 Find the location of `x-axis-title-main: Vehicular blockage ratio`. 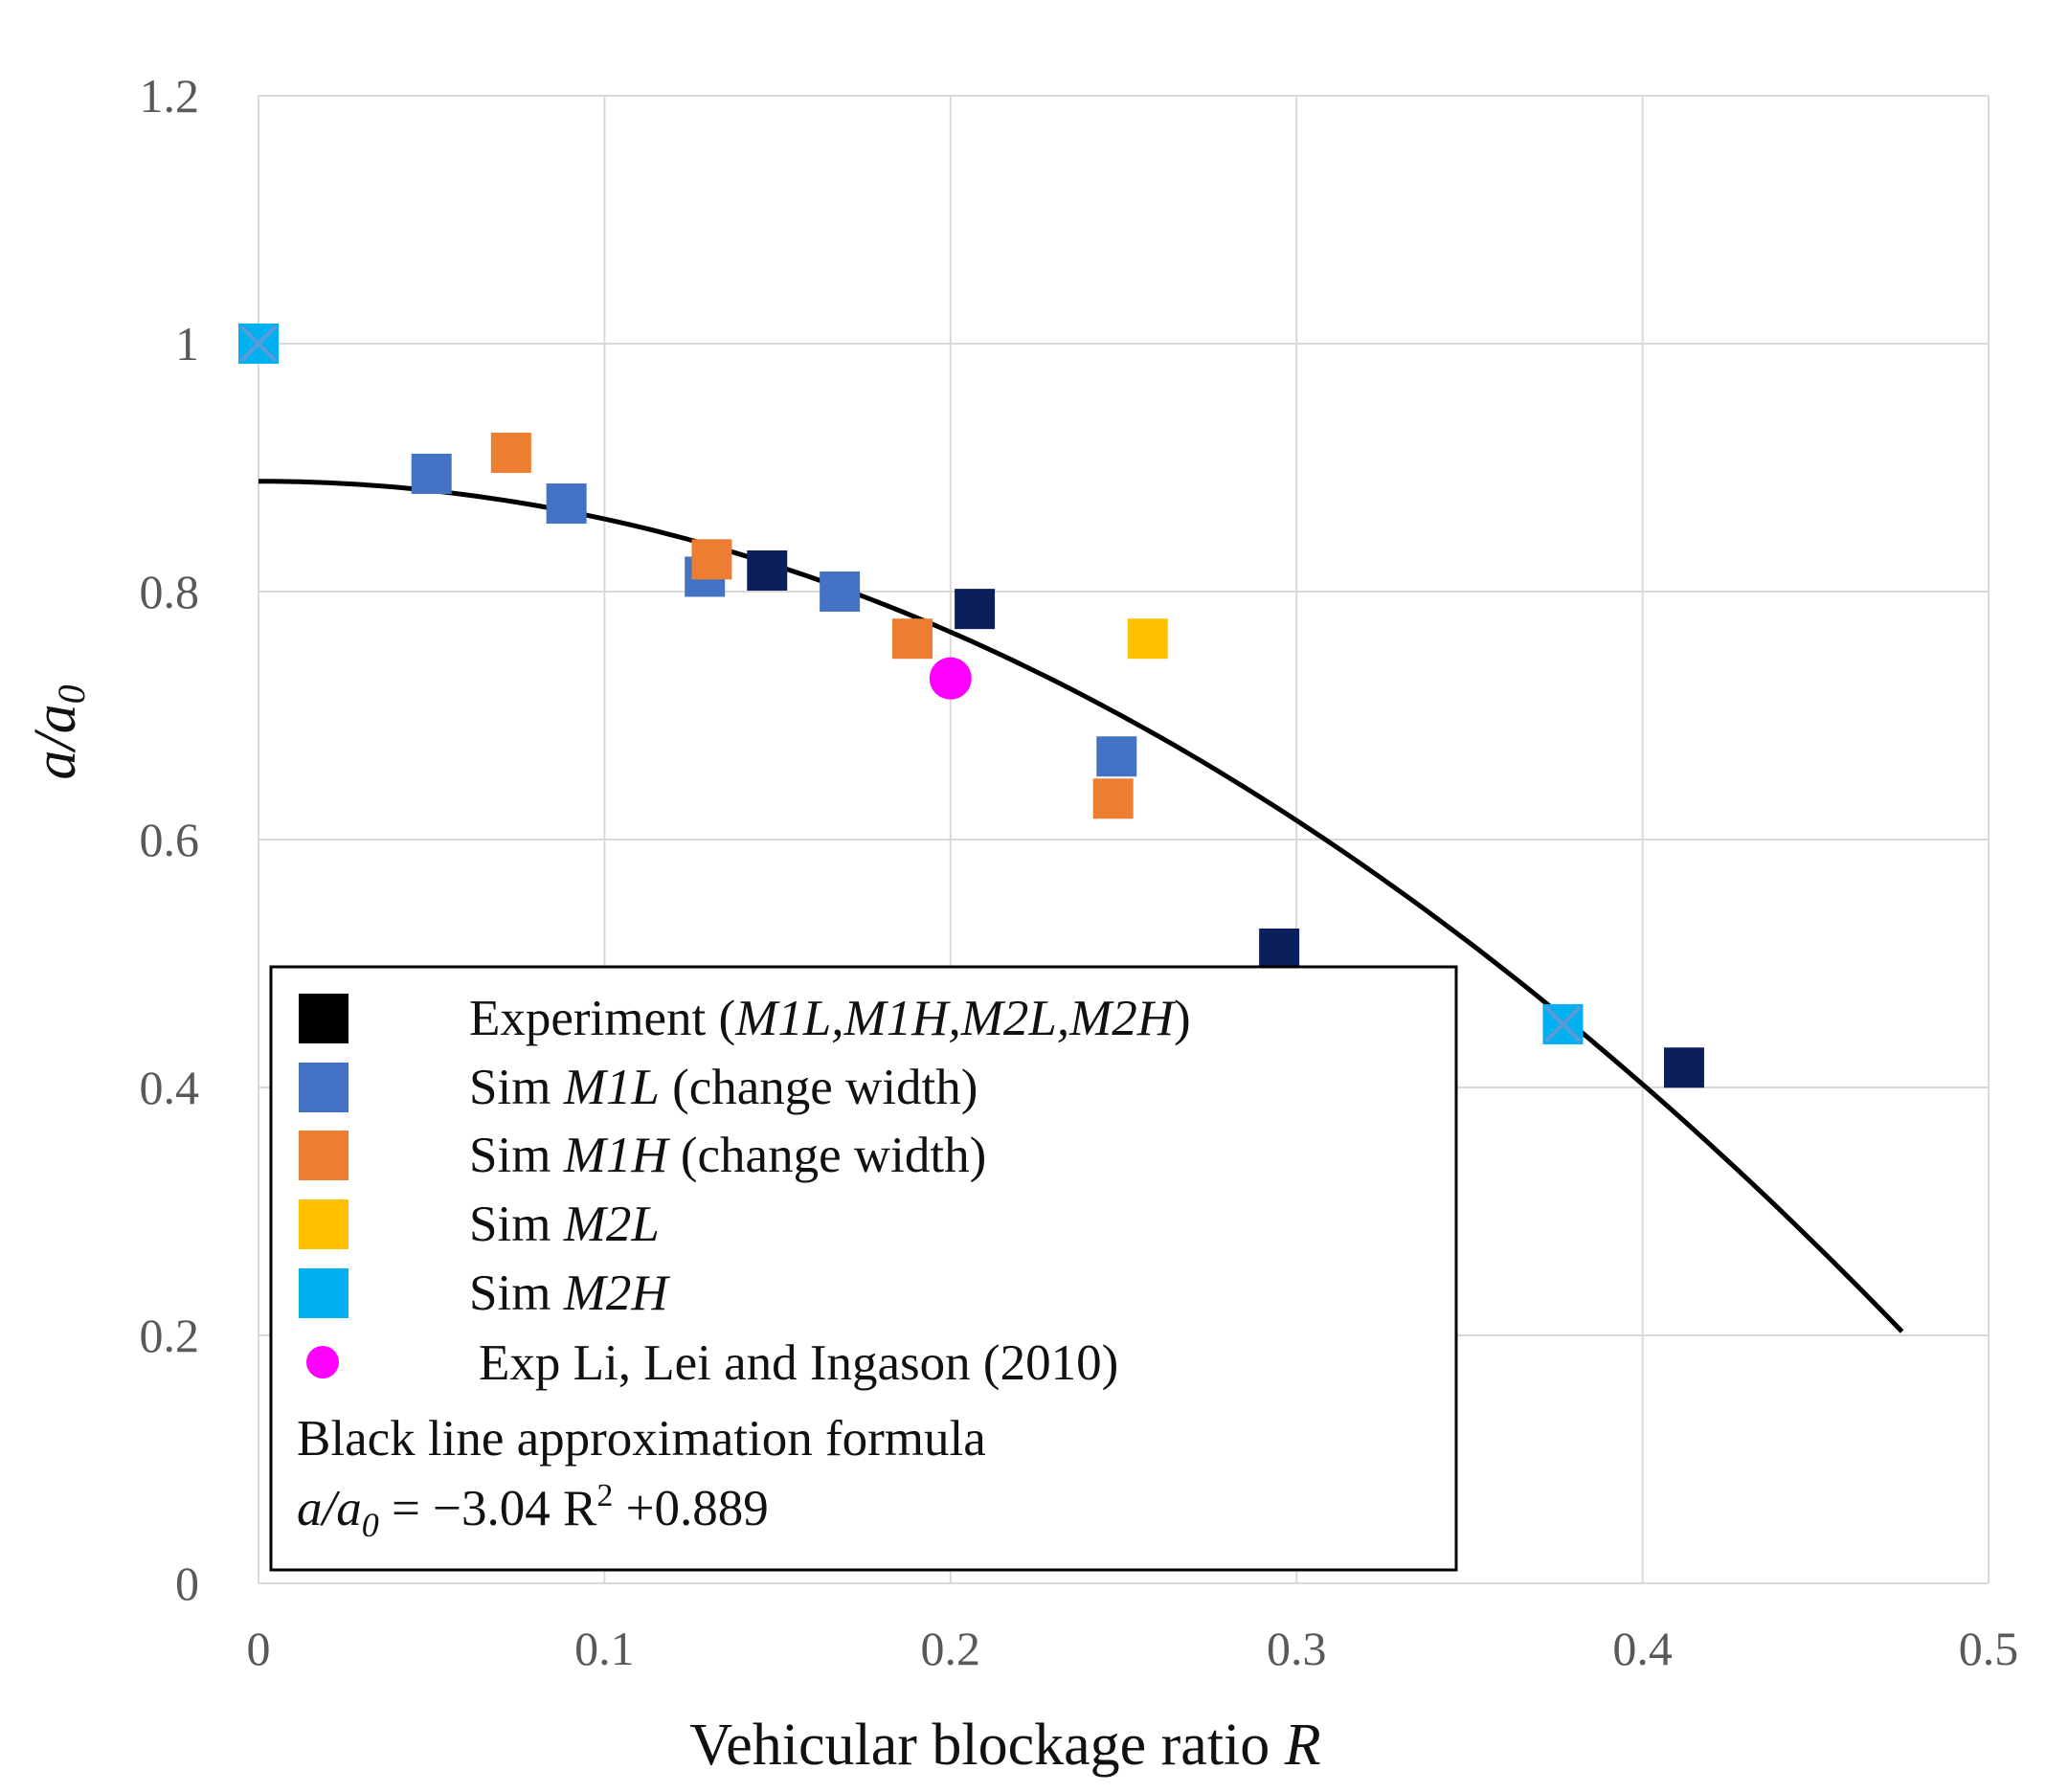

x-axis-title-main: Vehicular blockage ratio is located at coordinates (986, 1746).